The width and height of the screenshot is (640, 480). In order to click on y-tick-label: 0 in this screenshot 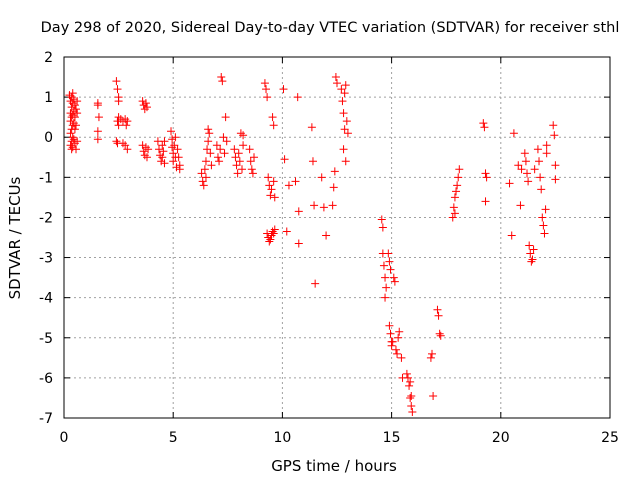, I will do `click(48, 138)`.